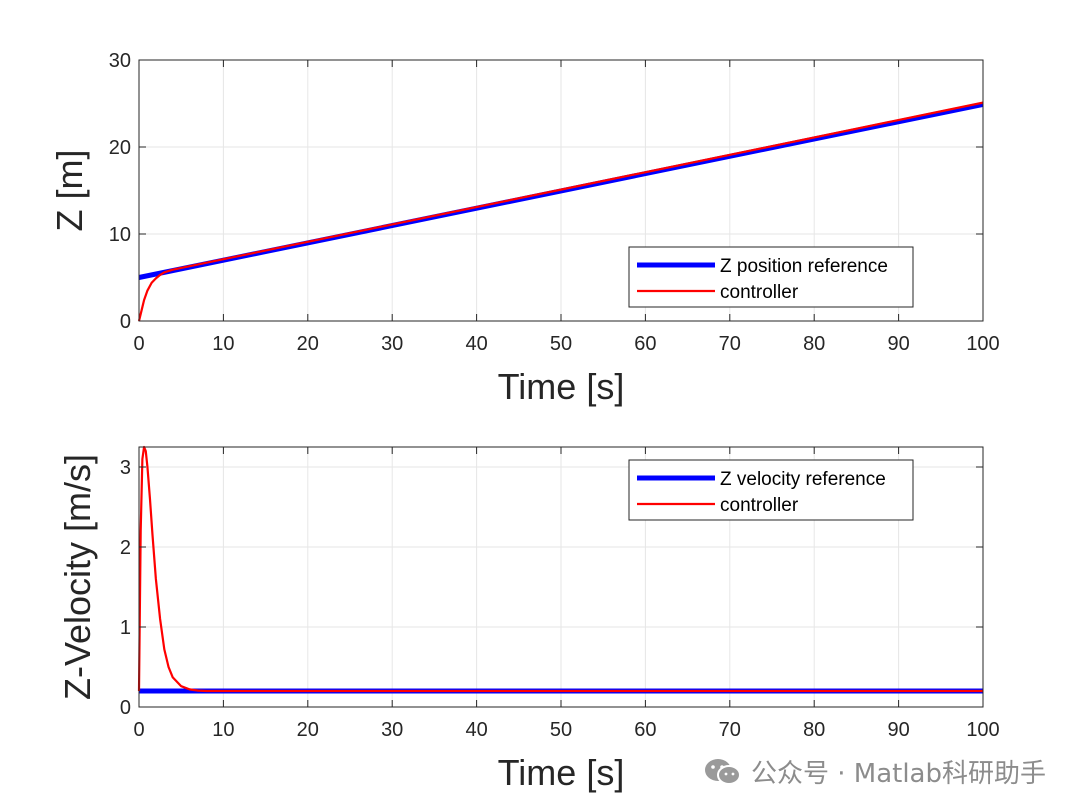  What do you see at coordinates (120, 61) in the screenshot?
I see `y-tick-label: 30` at bounding box center [120, 61].